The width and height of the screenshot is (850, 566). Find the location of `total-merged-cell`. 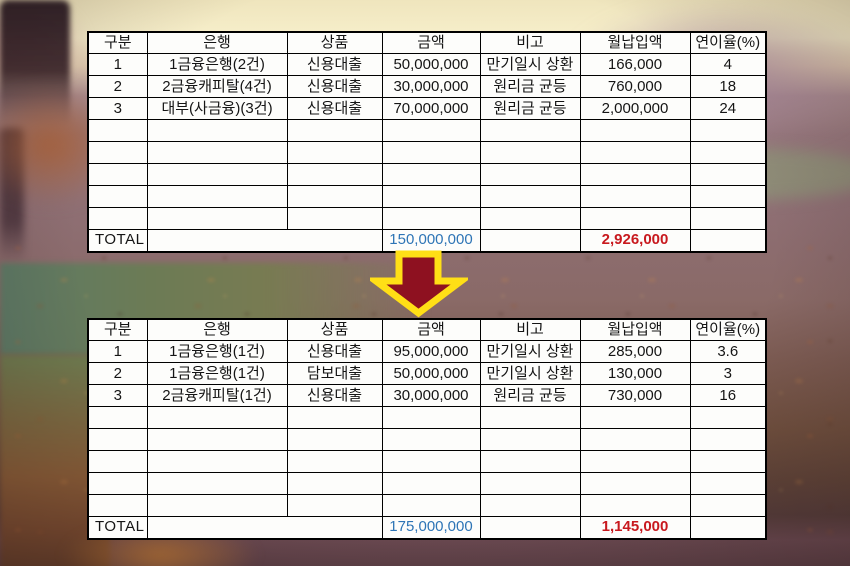

total-merged-cell is located at coordinates (264, 527).